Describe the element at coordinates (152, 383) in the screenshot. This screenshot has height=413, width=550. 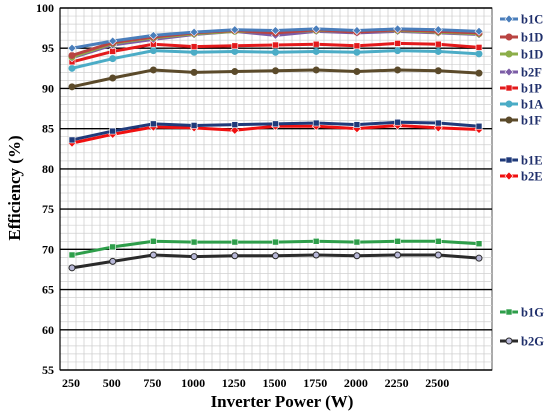
I see `x-tick-label: 750` at that location.